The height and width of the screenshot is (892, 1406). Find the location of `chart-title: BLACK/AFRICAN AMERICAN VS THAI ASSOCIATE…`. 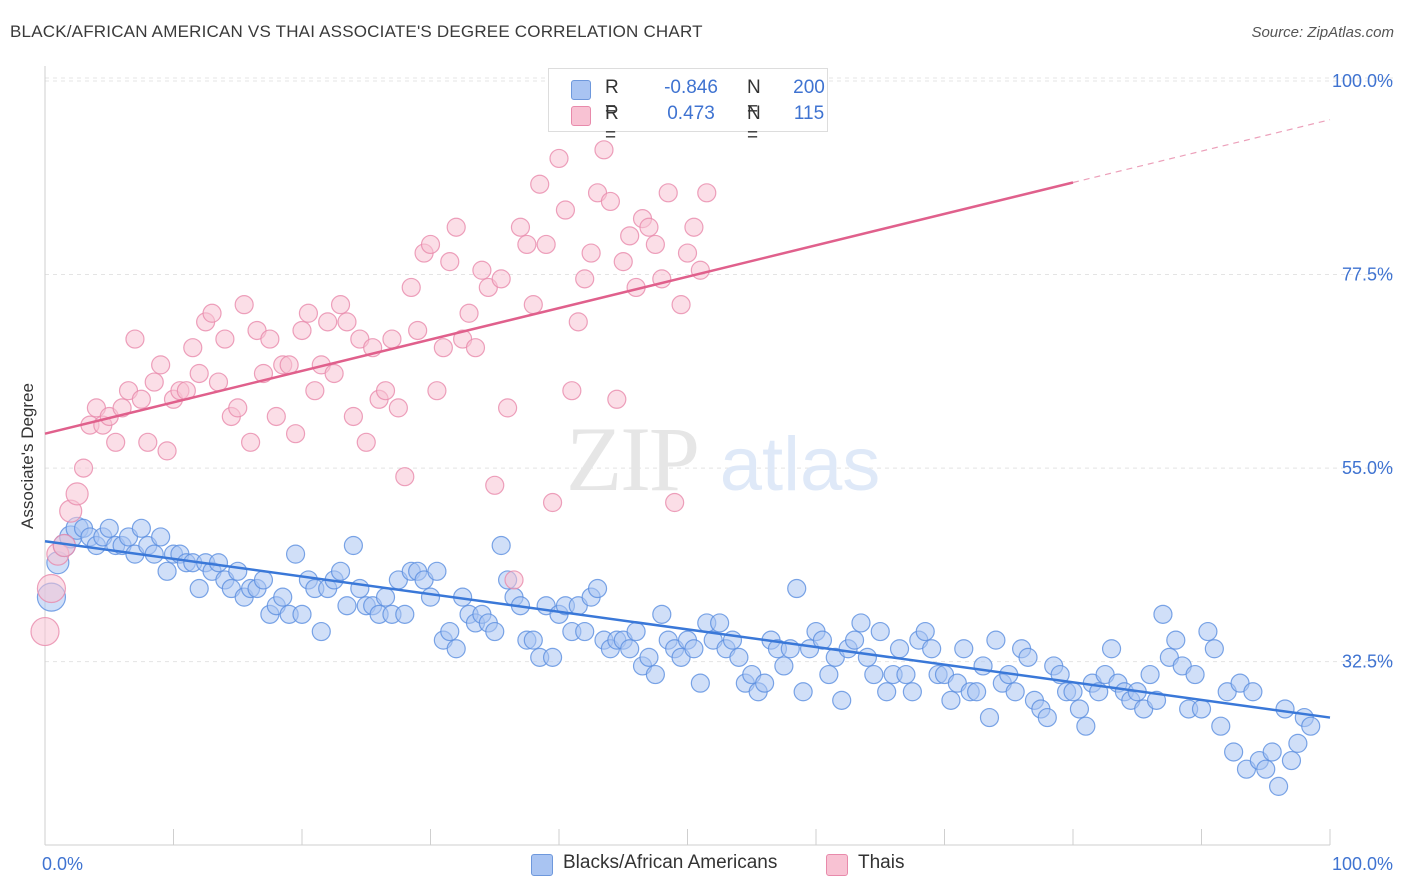

chart-title: BLACK/AFRICAN AMERICAN VS THAI ASSOCIATE… is located at coordinates (356, 31).